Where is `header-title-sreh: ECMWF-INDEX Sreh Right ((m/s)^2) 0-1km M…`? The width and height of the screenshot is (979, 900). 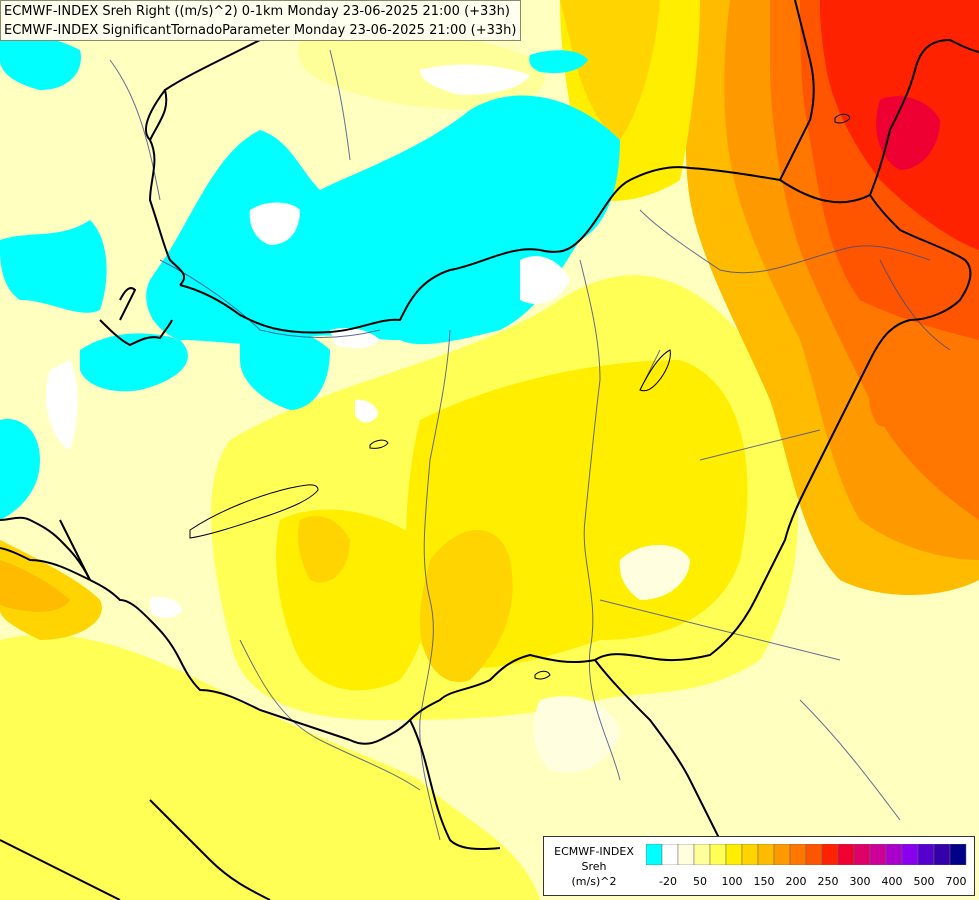 header-title-sreh: ECMWF-INDEX Sreh Right ((m/s)^2) 0-1km M… is located at coordinates (257, 11).